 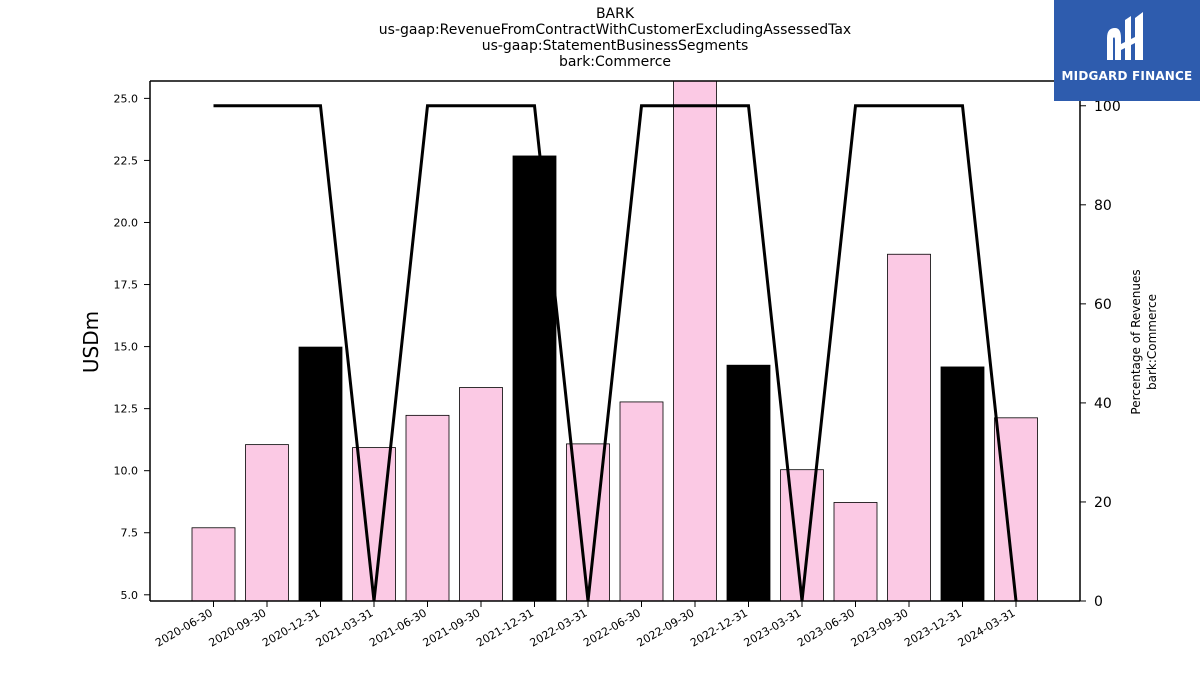 I want to click on title-line-ticker: BARK, so click(x=615, y=14).